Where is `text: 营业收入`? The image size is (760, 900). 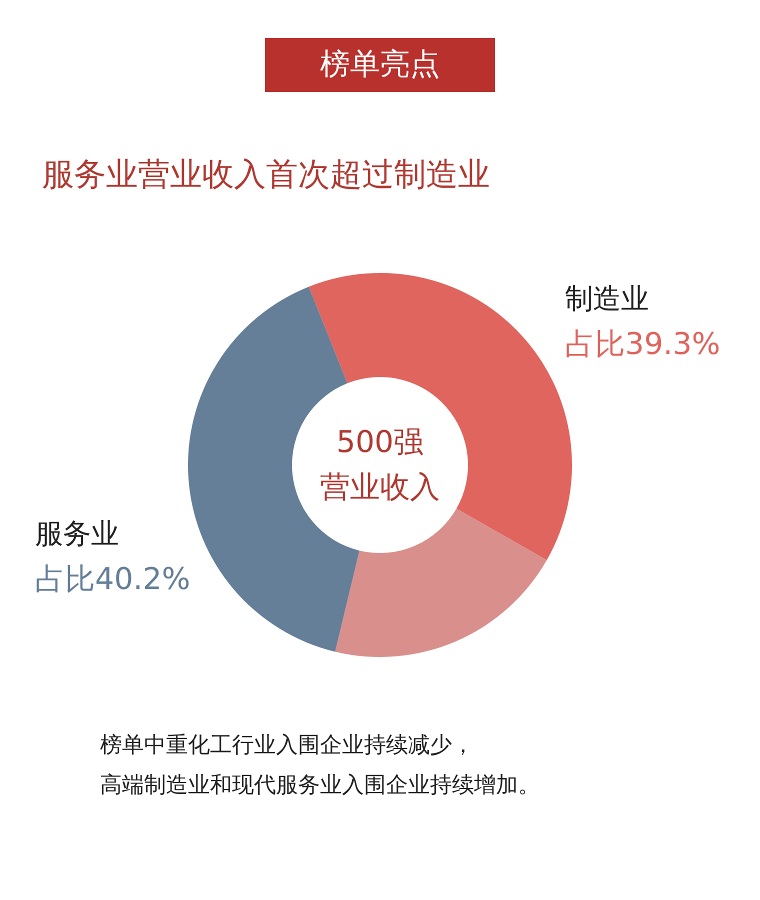
text: 营业收入 is located at coordinates (380, 487).